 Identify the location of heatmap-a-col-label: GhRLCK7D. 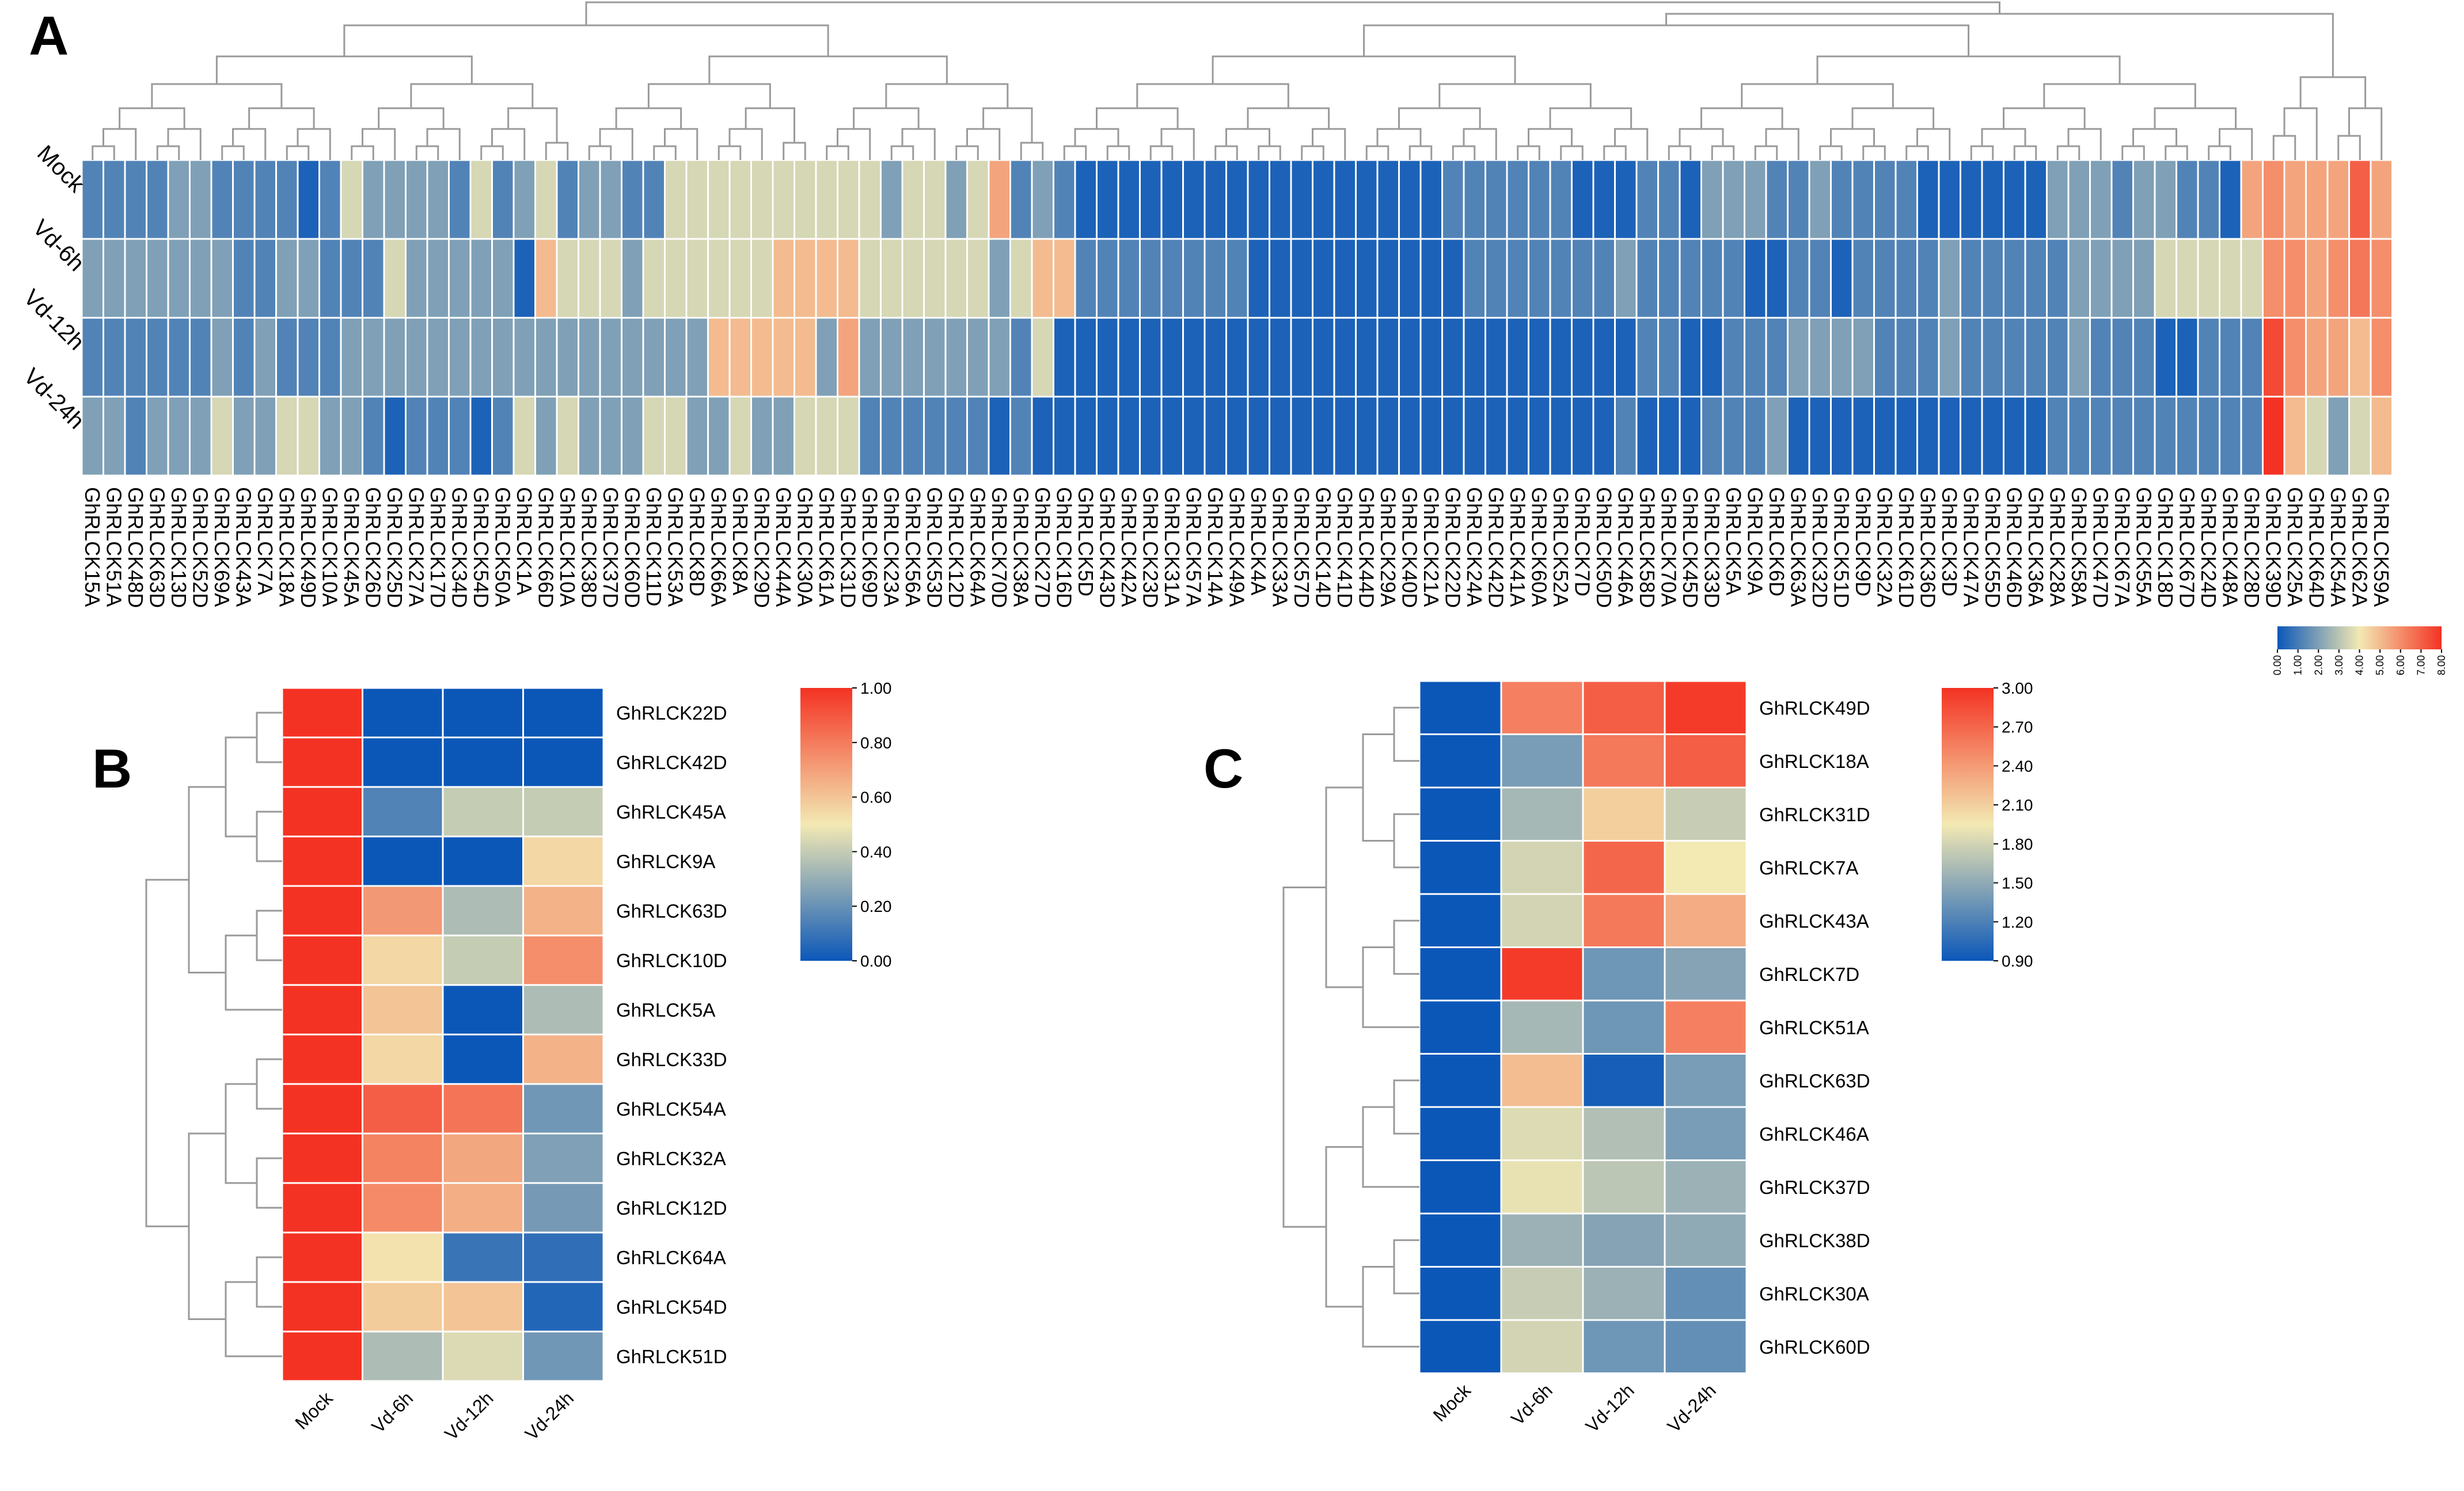
(1582, 541).